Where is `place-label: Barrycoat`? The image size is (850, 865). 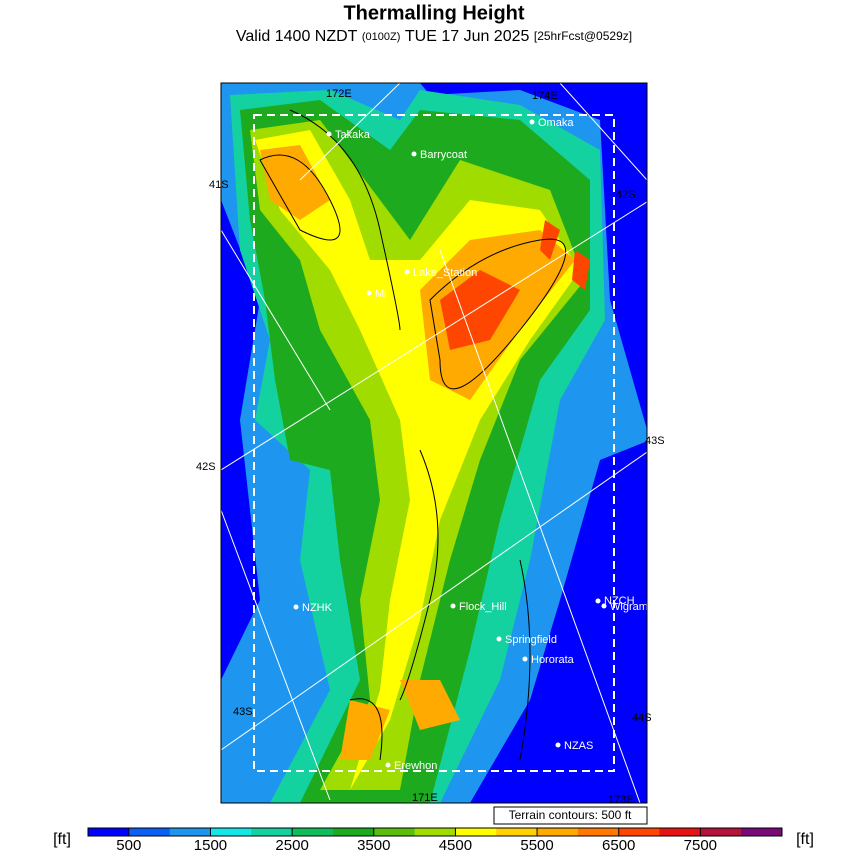 place-label: Barrycoat is located at coordinates (443, 155).